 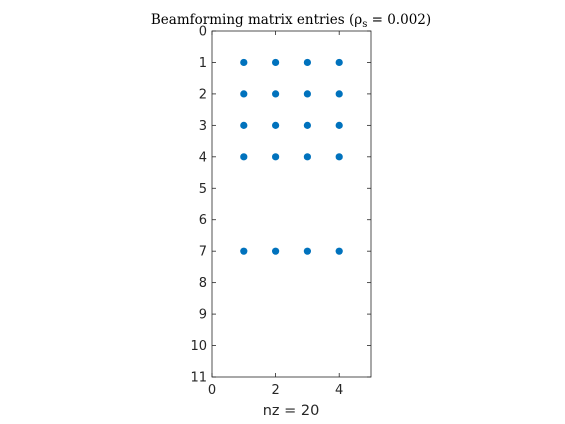 I want to click on x-tick-label: 4, so click(x=339, y=390).